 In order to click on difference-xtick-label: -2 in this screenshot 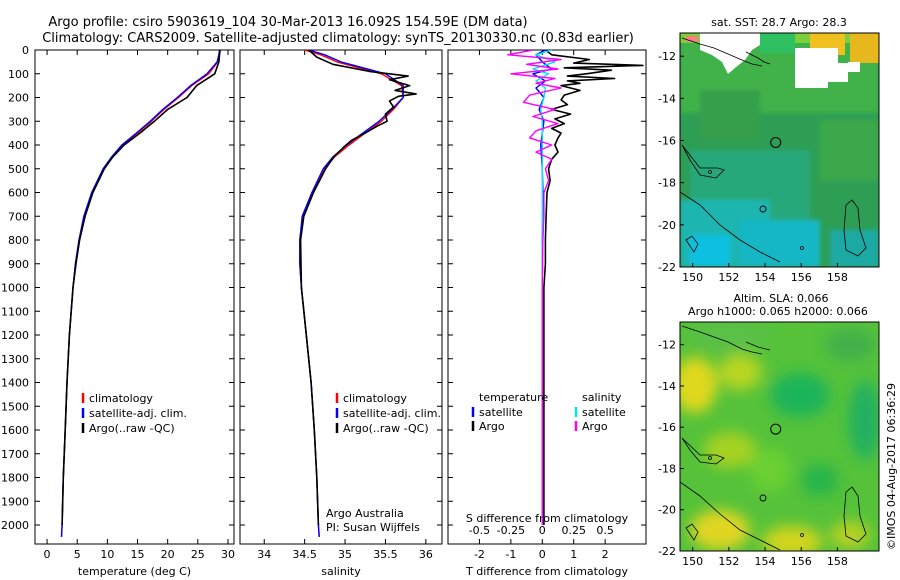, I will do `click(479, 554)`.